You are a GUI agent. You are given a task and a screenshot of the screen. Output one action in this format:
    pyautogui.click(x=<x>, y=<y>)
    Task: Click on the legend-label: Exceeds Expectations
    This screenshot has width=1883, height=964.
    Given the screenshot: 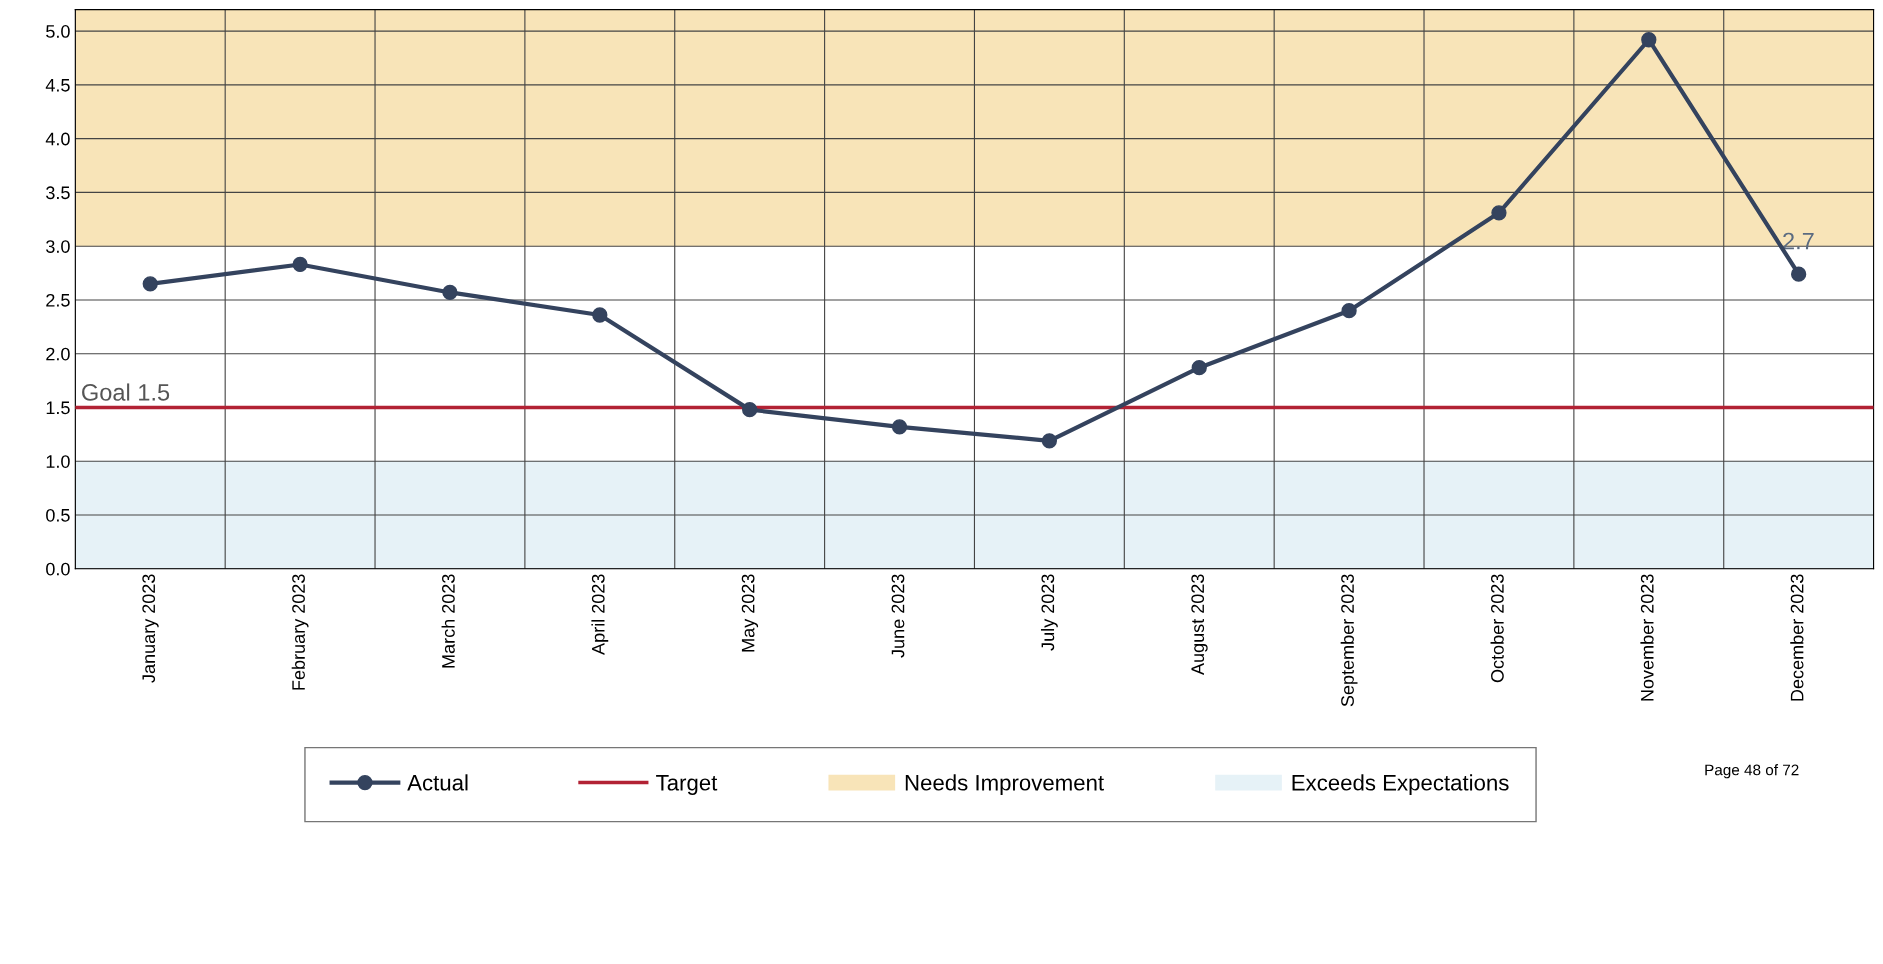 What is the action you would take?
    pyautogui.click(x=1400, y=784)
    